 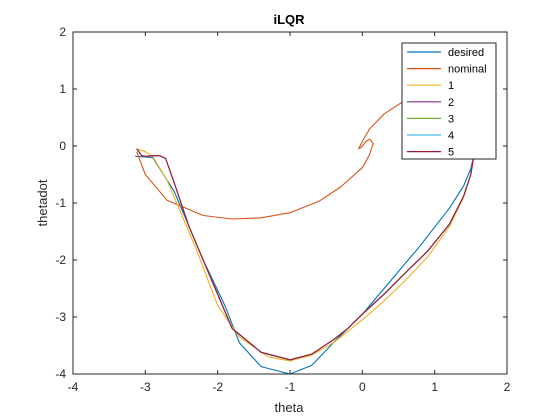 What do you see at coordinates (60, 260) in the screenshot?
I see `y-tick-label: -2` at bounding box center [60, 260].